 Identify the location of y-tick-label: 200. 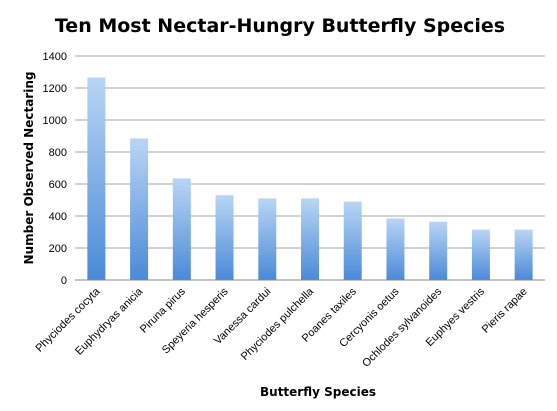
(58, 249).